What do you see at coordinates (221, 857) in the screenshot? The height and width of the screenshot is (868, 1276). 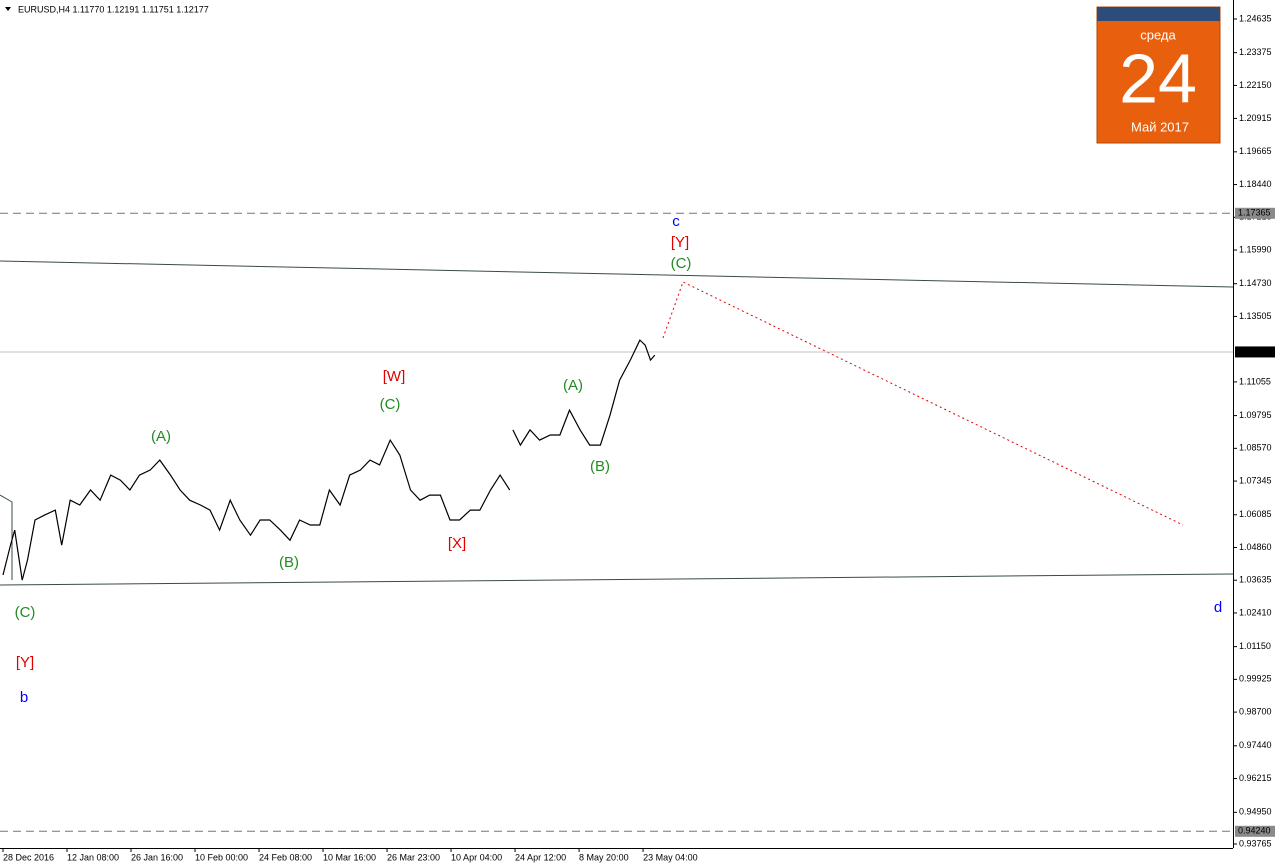 I see `x-tick-label: 10 Feb 00:00` at bounding box center [221, 857].